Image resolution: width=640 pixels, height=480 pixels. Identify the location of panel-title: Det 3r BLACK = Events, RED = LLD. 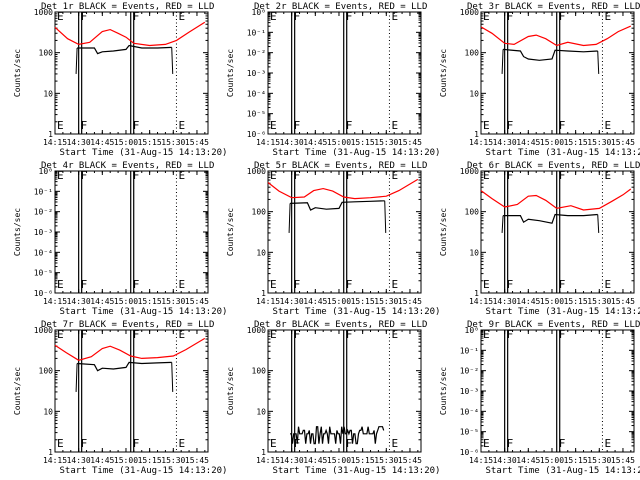
(553, 7).